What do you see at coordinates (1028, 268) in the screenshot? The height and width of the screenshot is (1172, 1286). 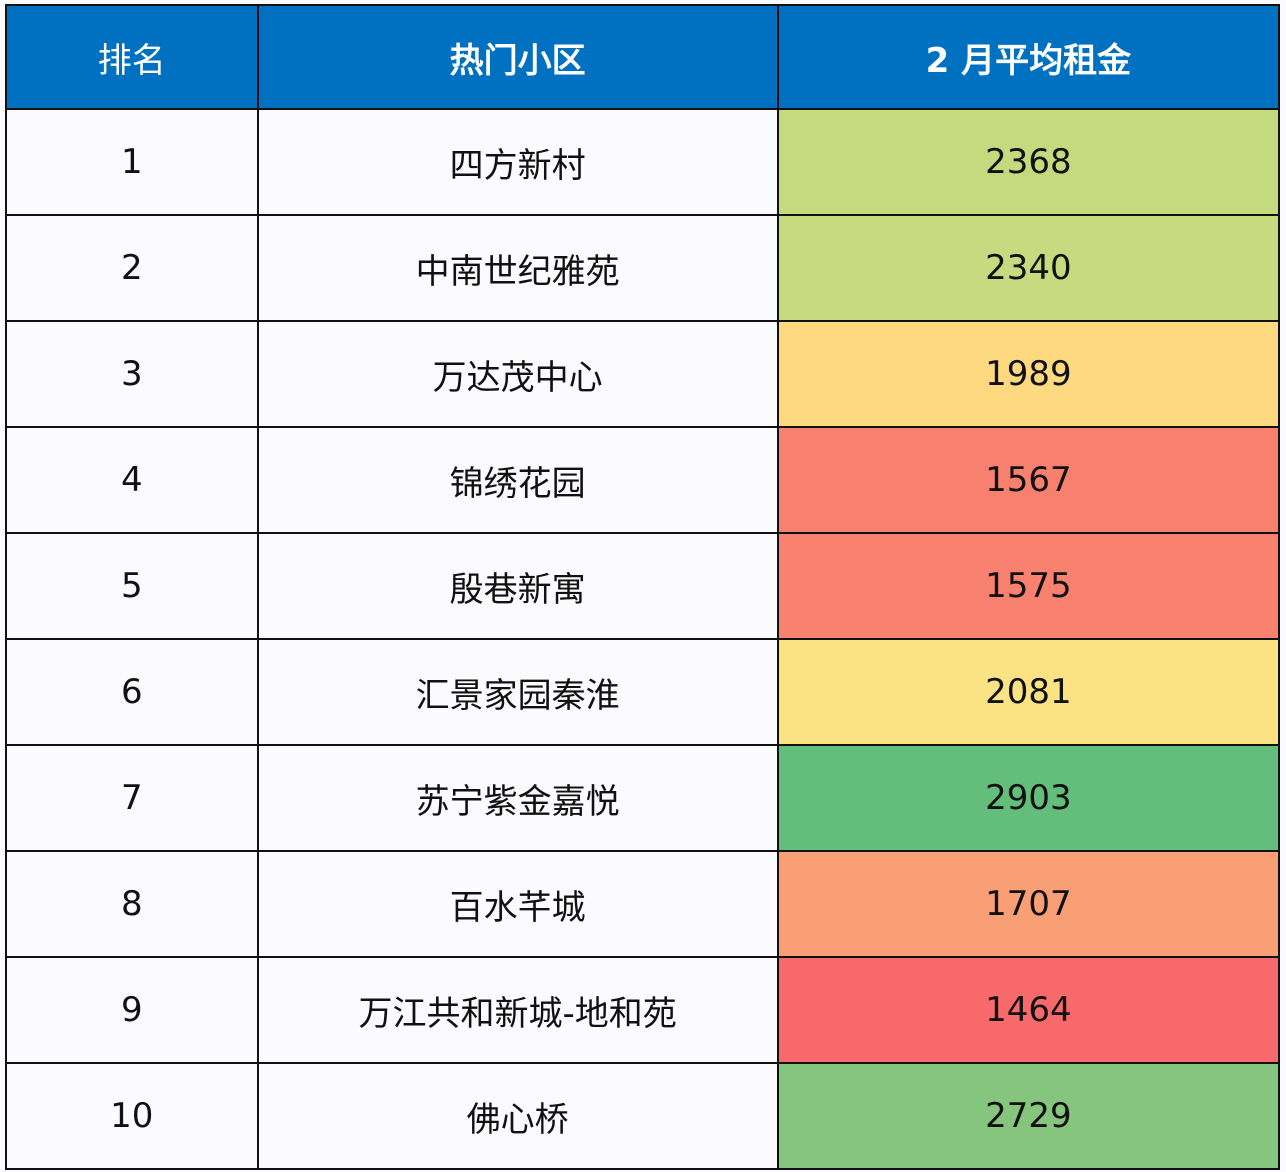 I see `rent-cell: 2340` at bounding box center [1028, 268].